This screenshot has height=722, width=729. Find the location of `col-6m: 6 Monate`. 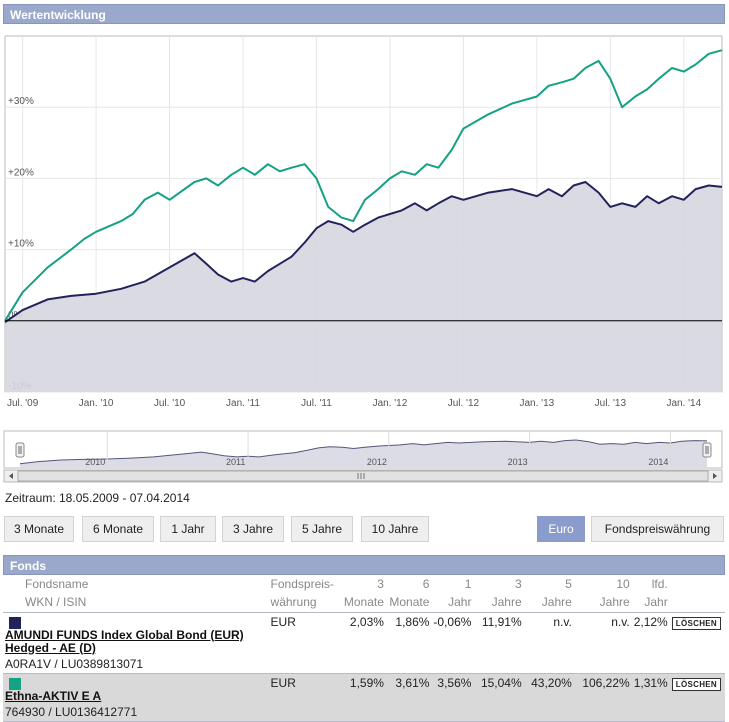

col-6m: 6 Monate is located at coordinates (409, 593).